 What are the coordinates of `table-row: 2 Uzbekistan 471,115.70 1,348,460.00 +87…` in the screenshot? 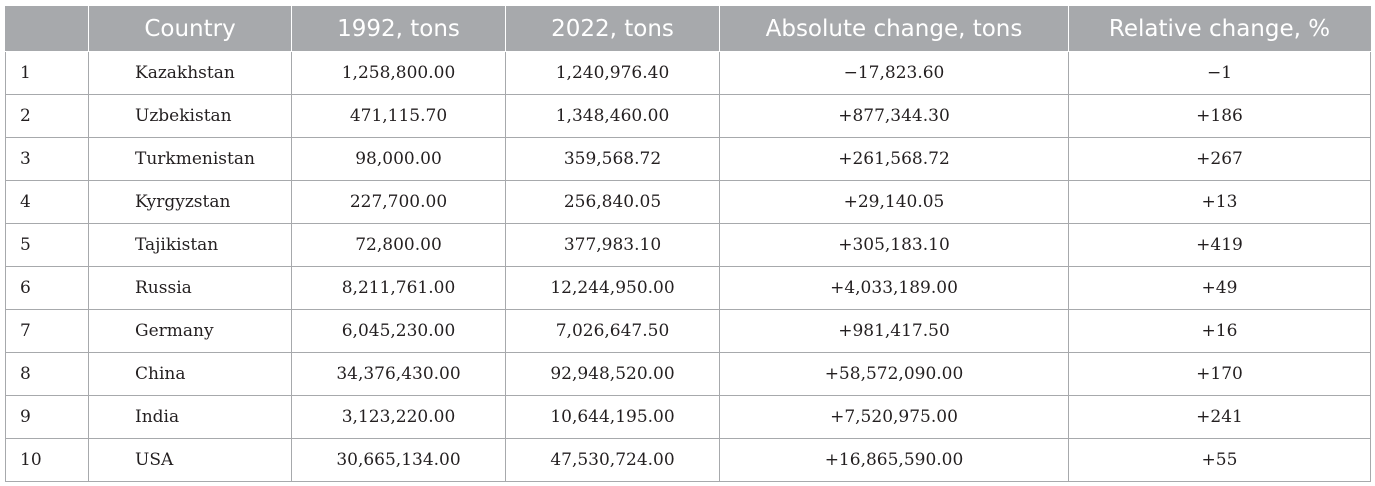 It's located at (688, 116).